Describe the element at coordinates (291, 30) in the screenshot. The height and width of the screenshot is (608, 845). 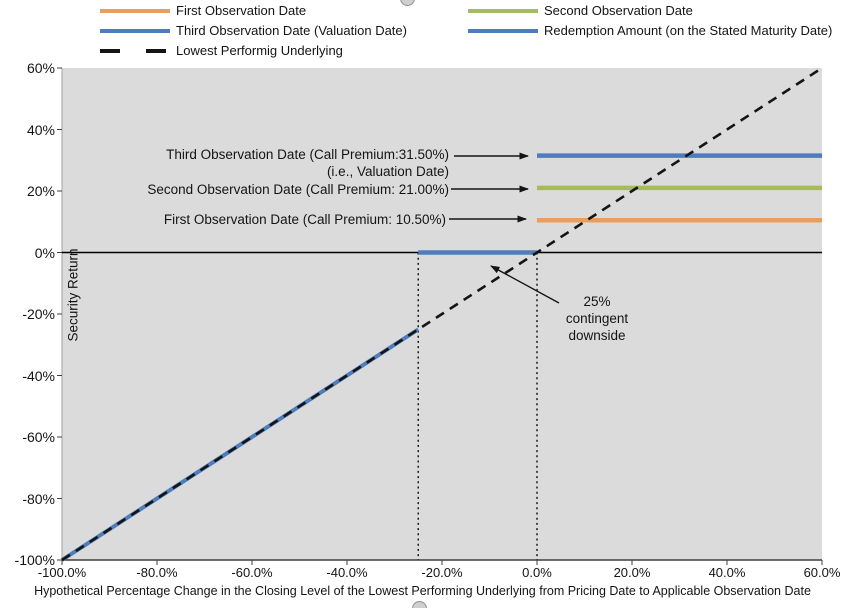
I see `legend-item-label: Third Observation Date (Valuation Date)` at that location.